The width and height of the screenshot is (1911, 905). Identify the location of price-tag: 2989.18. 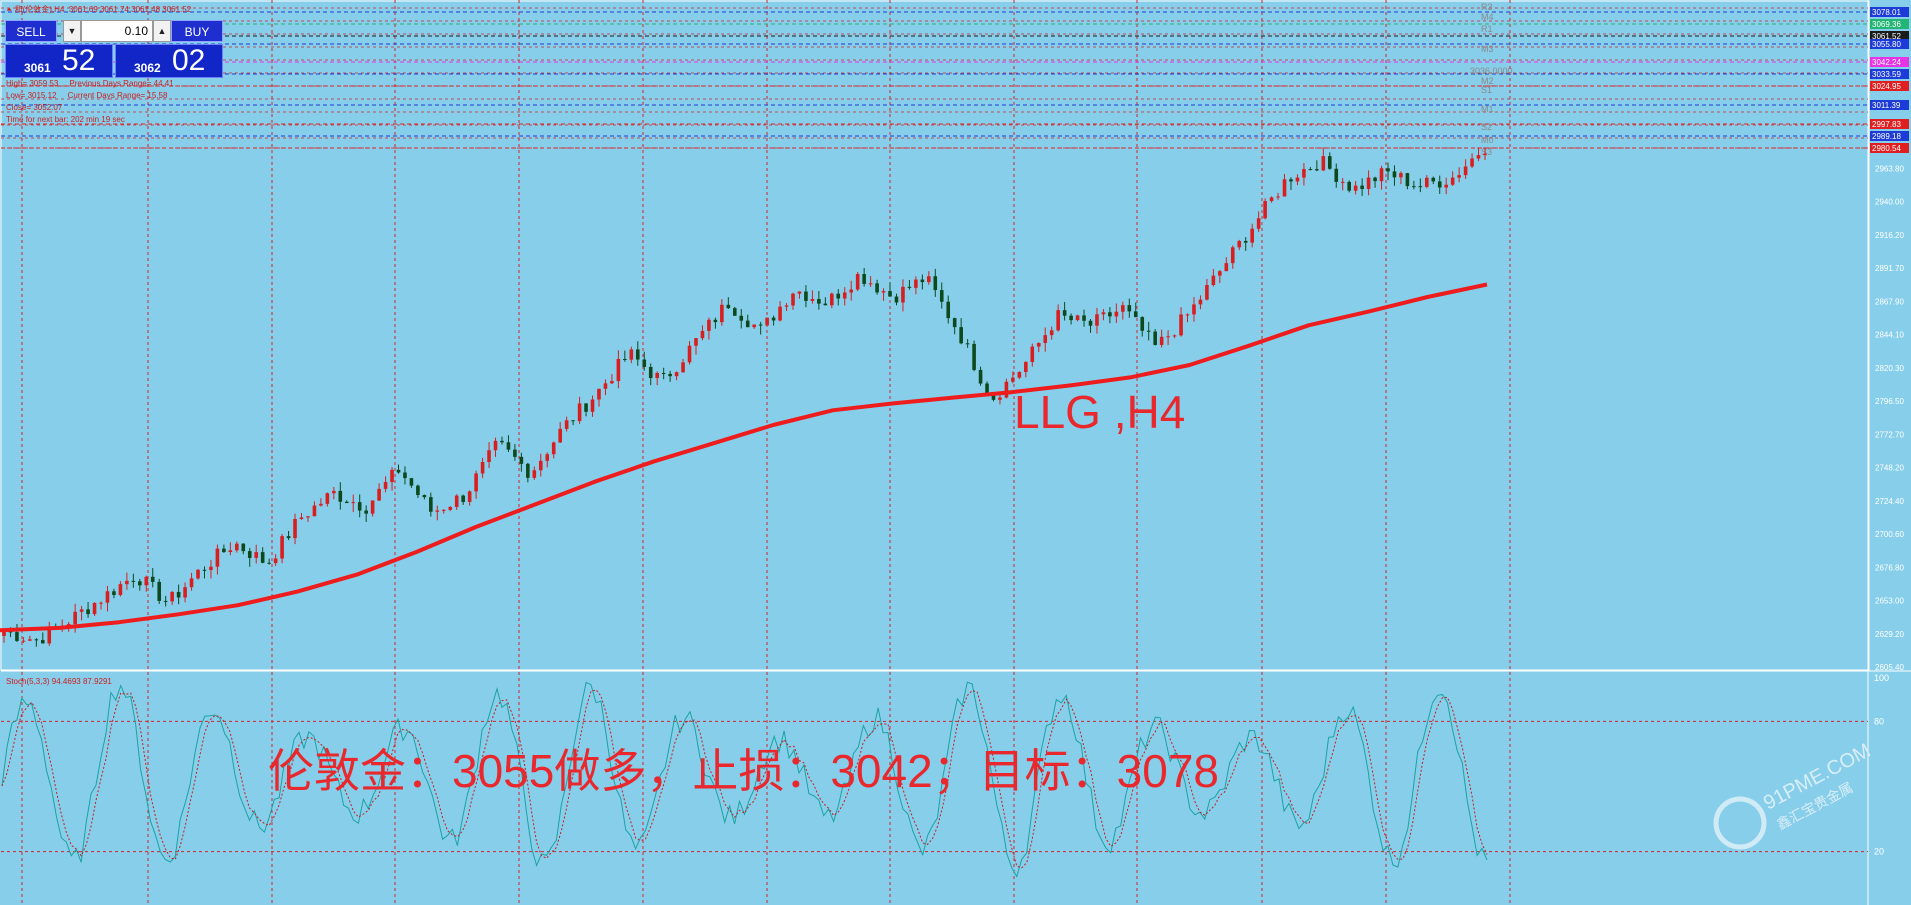
(1886, 136).